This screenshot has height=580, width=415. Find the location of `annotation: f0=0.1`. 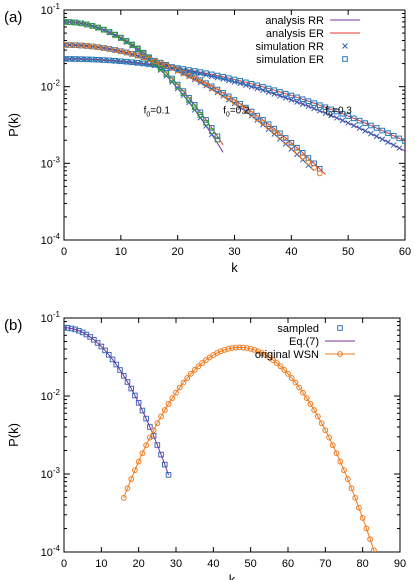

annotation: f0=0.1 is located at coordinates (157, 111).